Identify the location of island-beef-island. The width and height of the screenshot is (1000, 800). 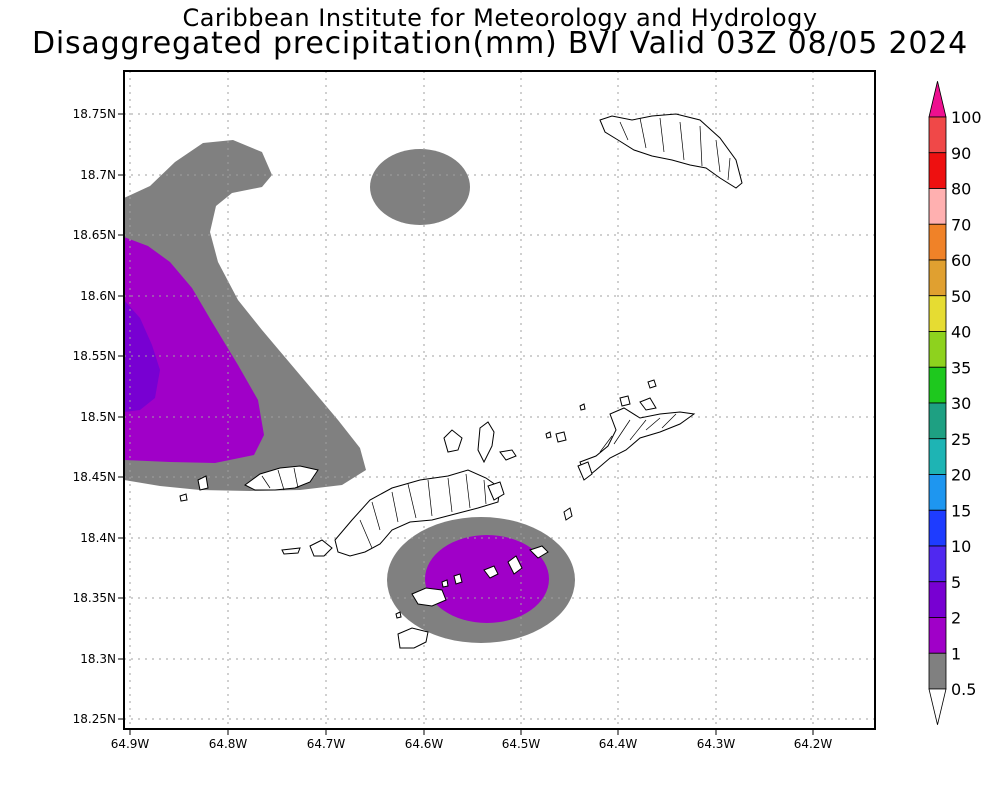
(496, 491).